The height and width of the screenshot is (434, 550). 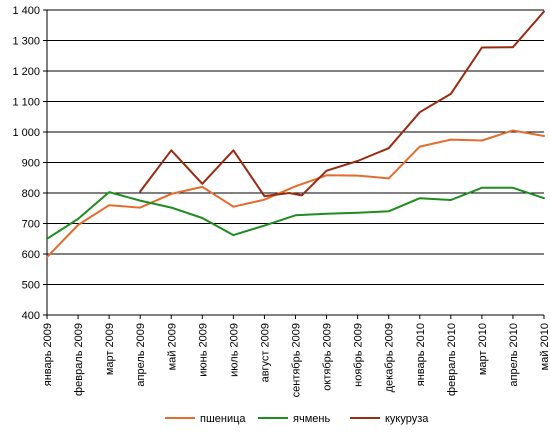 What do you see at coordinates (514, 355) in the screenshot?
I see `x-tick-label: апрель 2010` at bounding box center [514, 355].